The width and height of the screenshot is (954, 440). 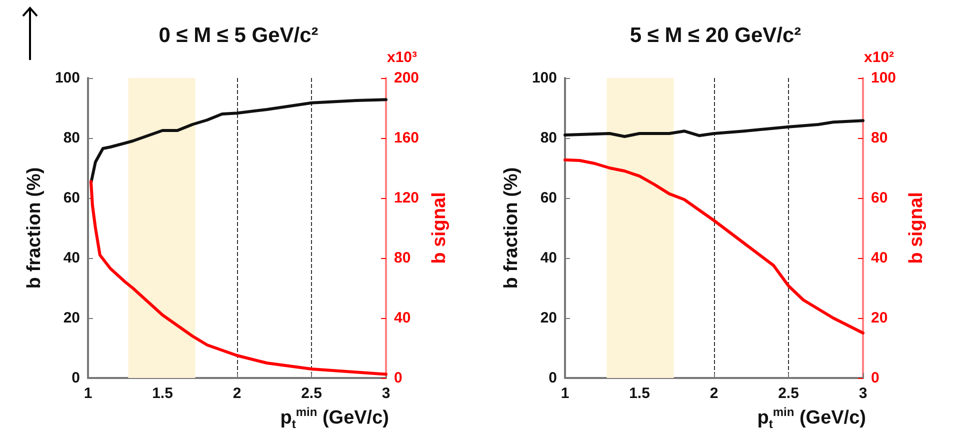 What do you see at coordinates (407, 138) in the screenshot?
I see `y2-tick-label: 160` at bounding box center [407, 138].